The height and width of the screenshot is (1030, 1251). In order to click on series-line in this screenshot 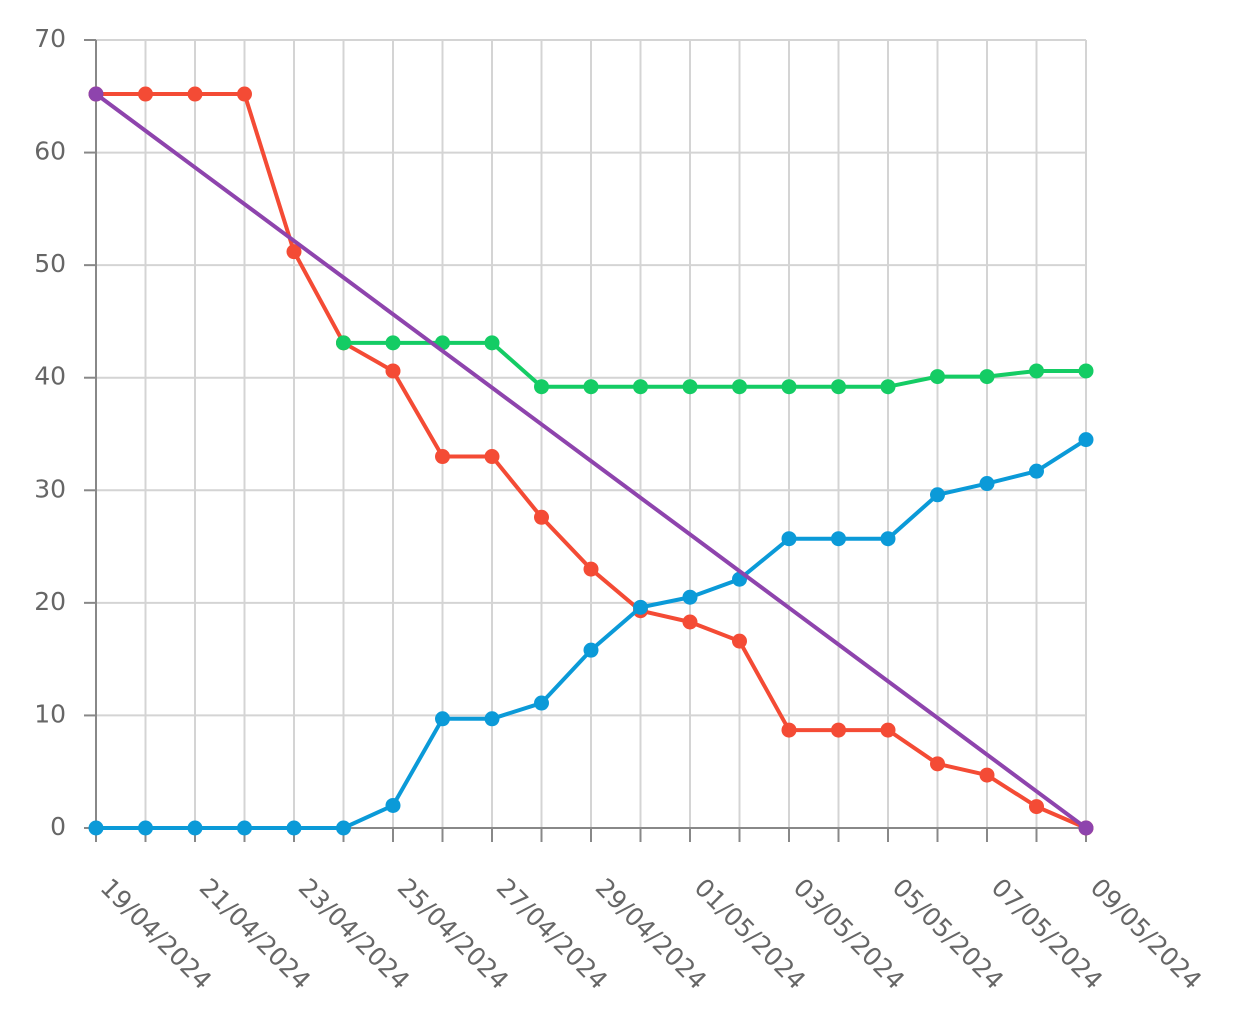, I will do `click(714, 364)`.